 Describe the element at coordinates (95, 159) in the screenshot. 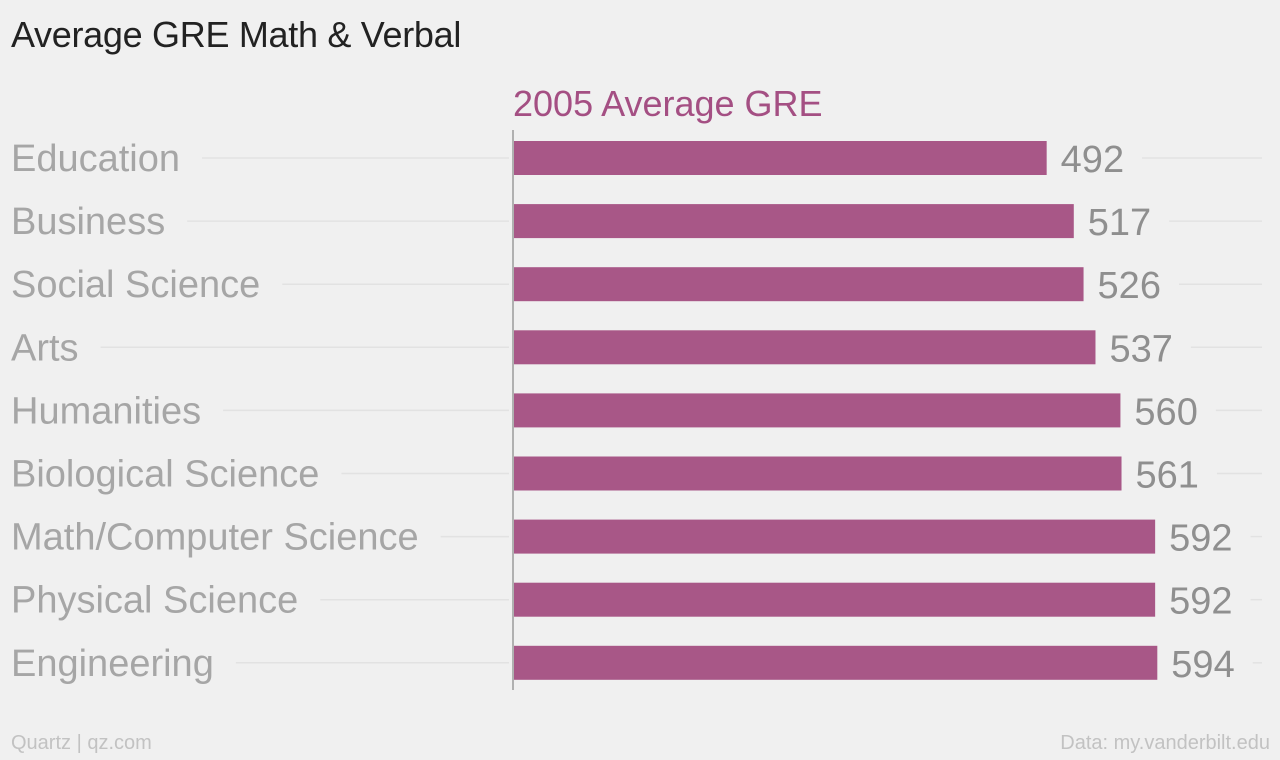

I see `category-label: Education` at that location.